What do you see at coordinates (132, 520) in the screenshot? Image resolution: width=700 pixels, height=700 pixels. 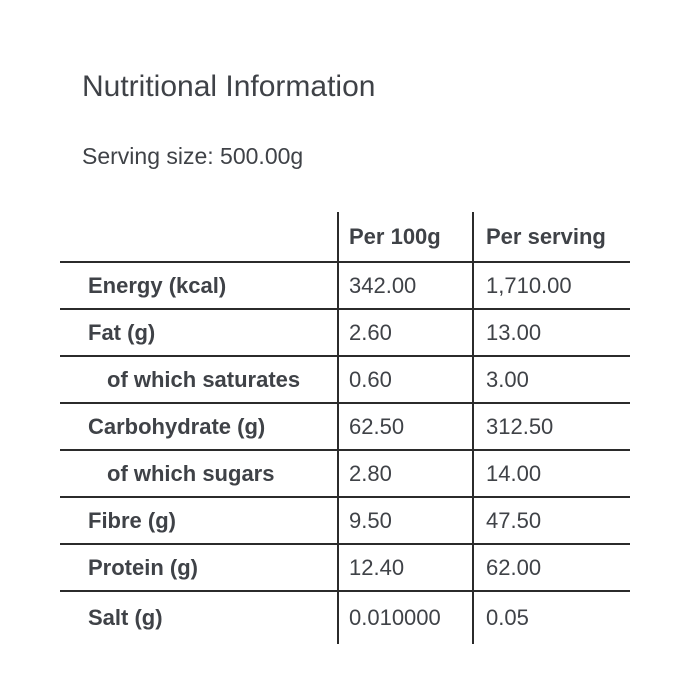 I see `row-label: Fibre (g)` at bounding box center [132, 520].